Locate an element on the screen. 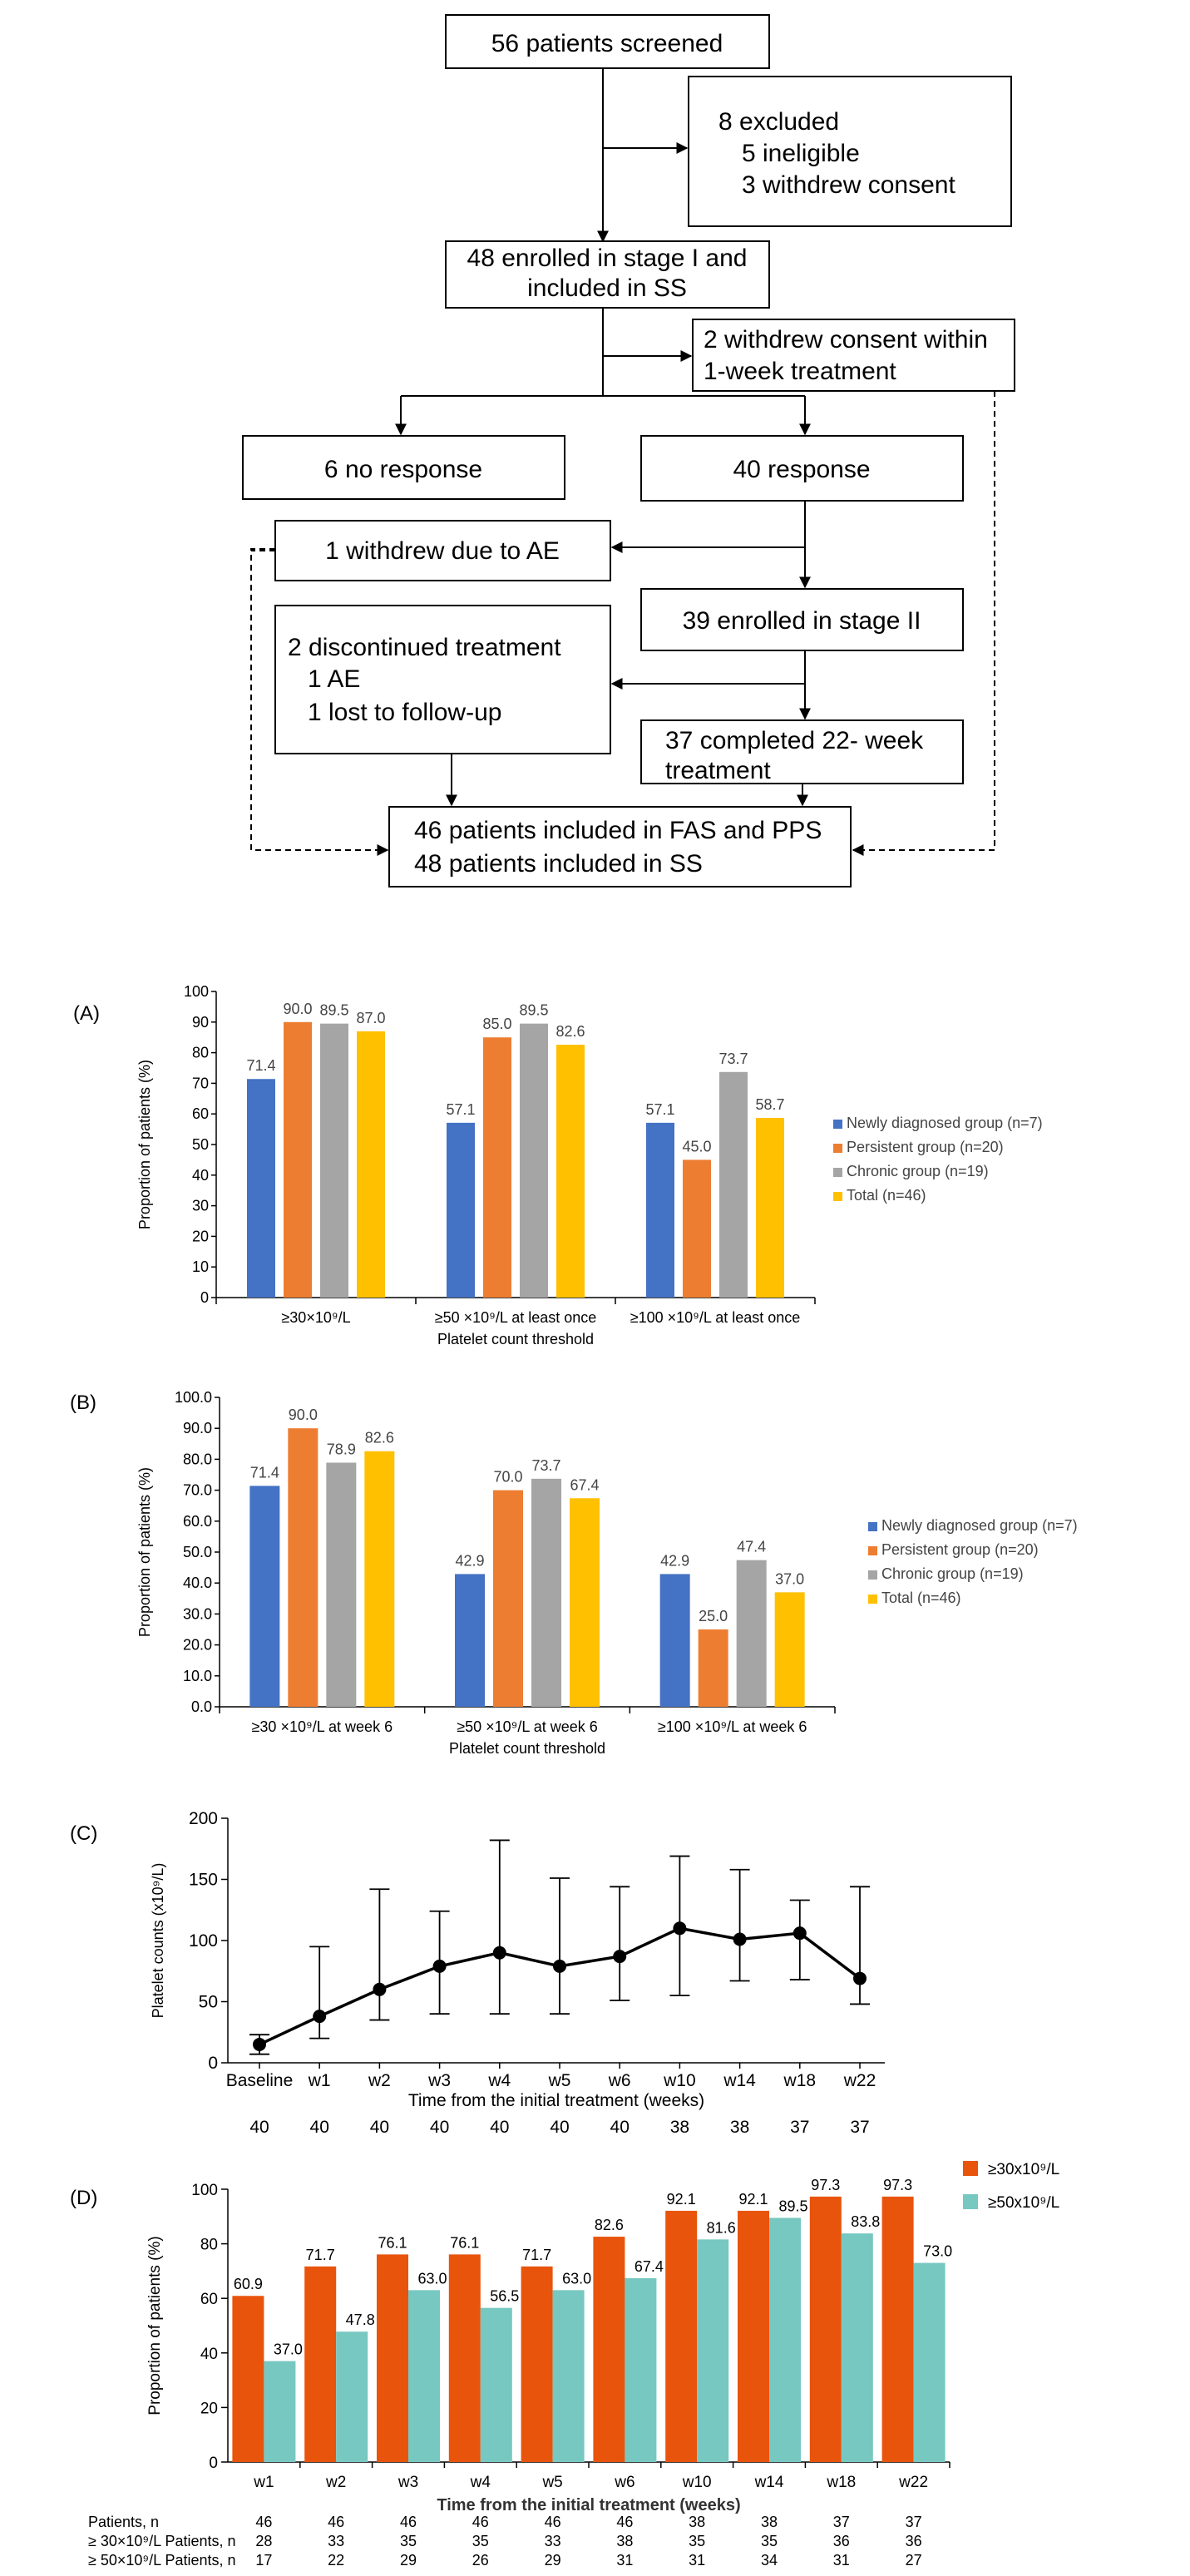 Image resolution: width=1190 pixels, height=2576 pixels. x-tick-label: w18 is located at coordinates (800, 2080).